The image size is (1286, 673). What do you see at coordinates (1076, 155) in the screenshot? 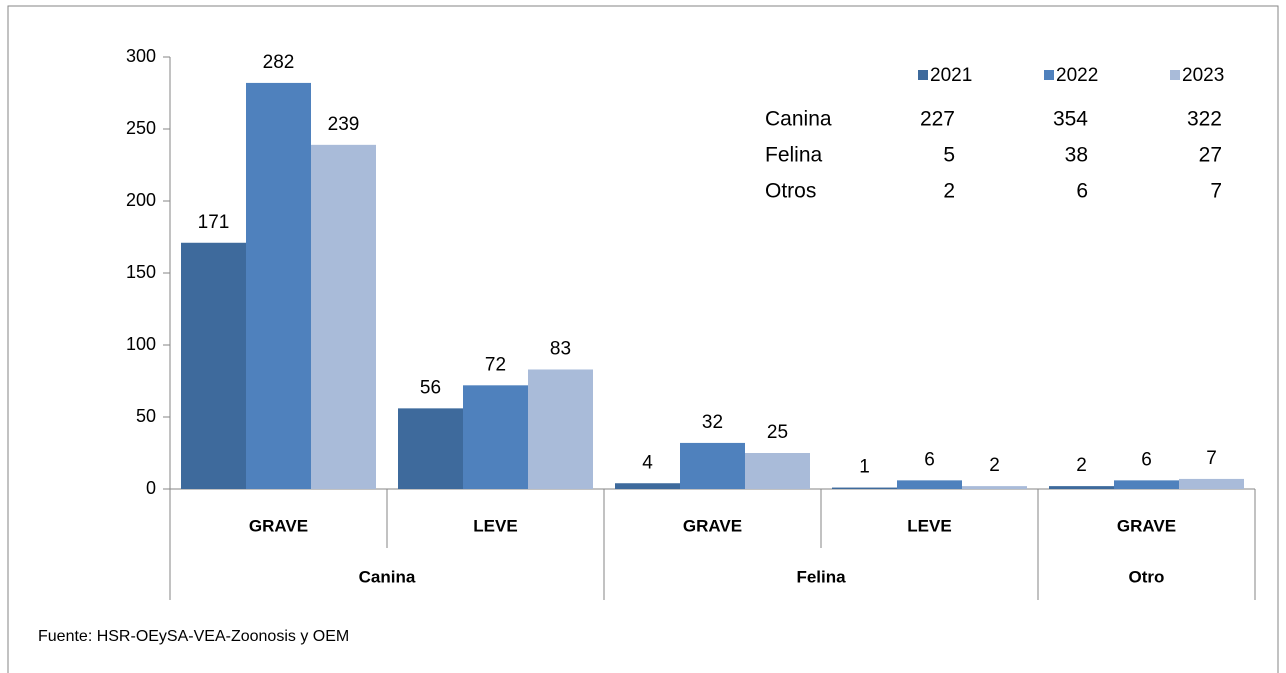
I see `table-cell: 38` at bounding box center [1076, 155].